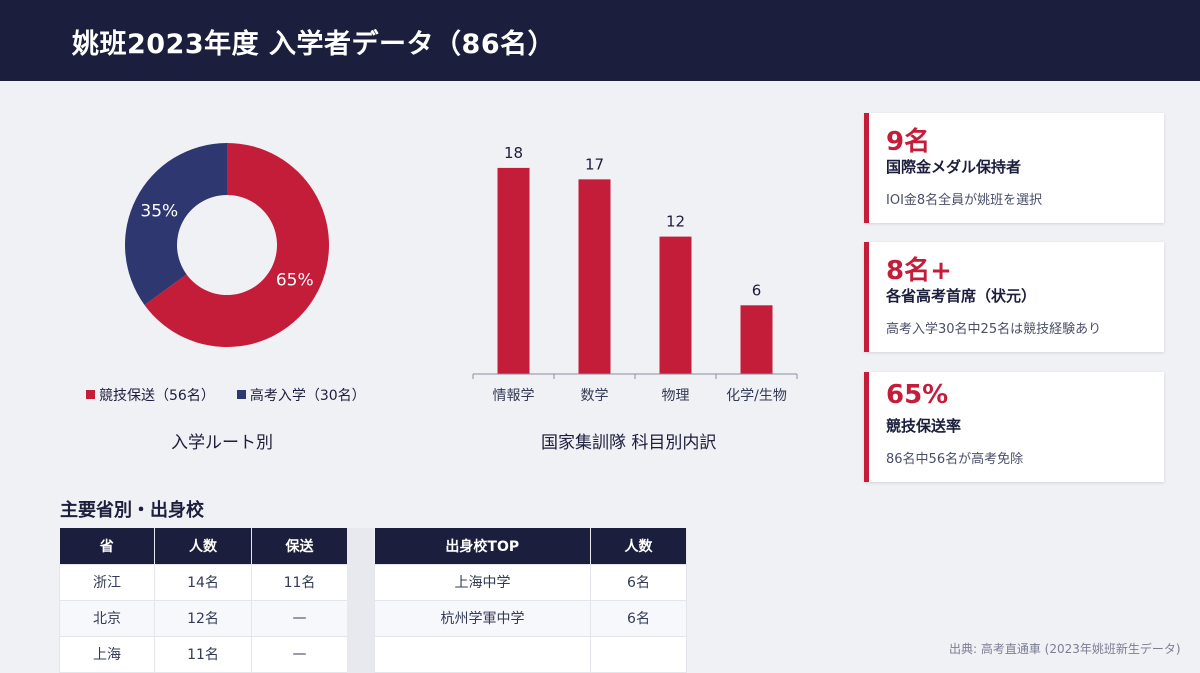 The height and width of the screenshot is (673, 1200). Describe the element at coordinates (482, 582) in the screenshot. I see `table-cell: 上海中学` at that location.